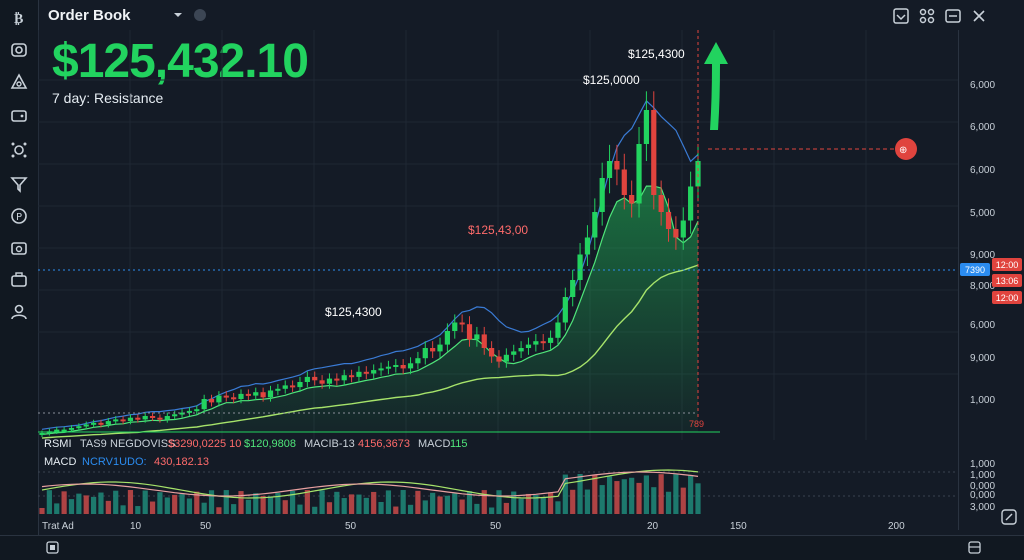 The width and height of the screenshot is (1024, 560). Describe the element at coordinates (60, 462) in the screenshot. I see `macd-label: MACD` at that location.